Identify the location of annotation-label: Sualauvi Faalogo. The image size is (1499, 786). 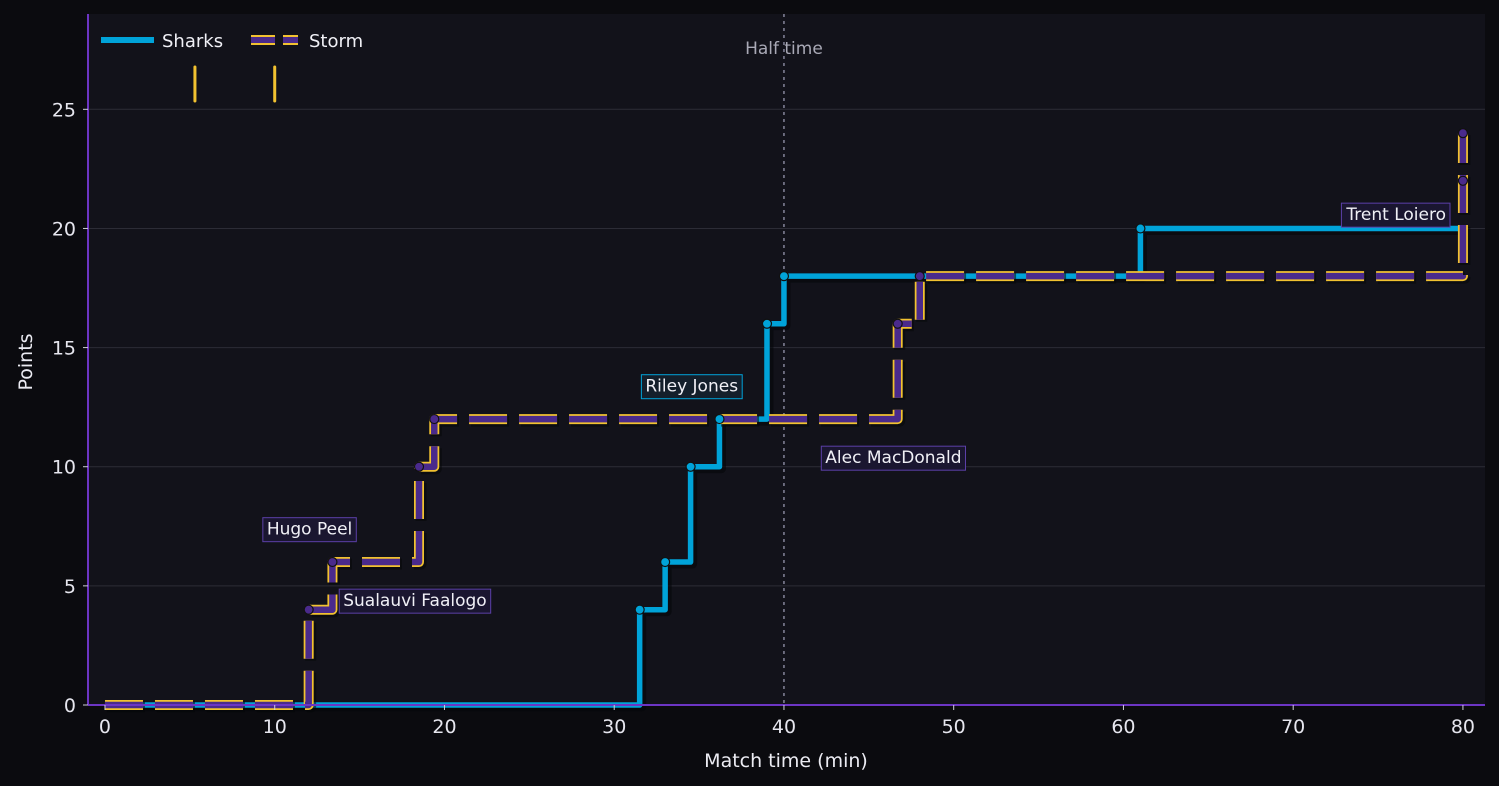
(414, 601).